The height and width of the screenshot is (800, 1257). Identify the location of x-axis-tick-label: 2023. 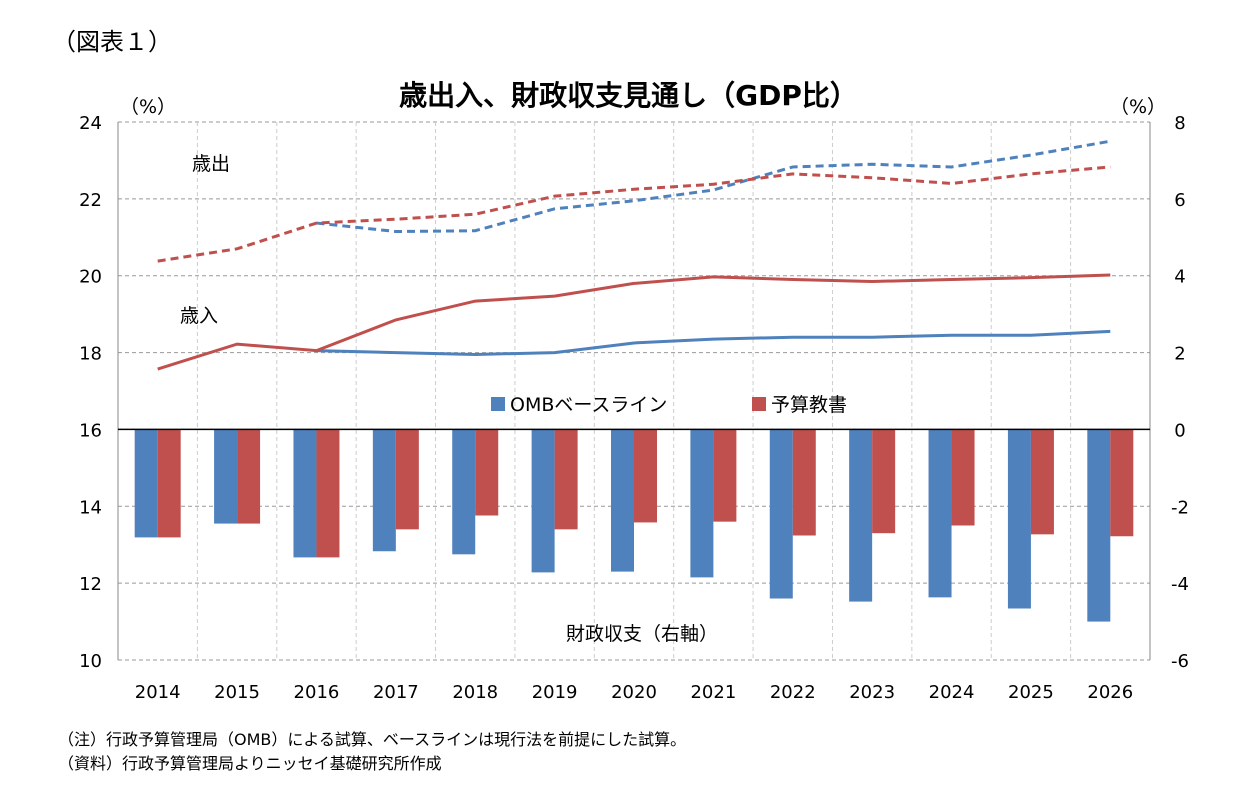
(872, 692).